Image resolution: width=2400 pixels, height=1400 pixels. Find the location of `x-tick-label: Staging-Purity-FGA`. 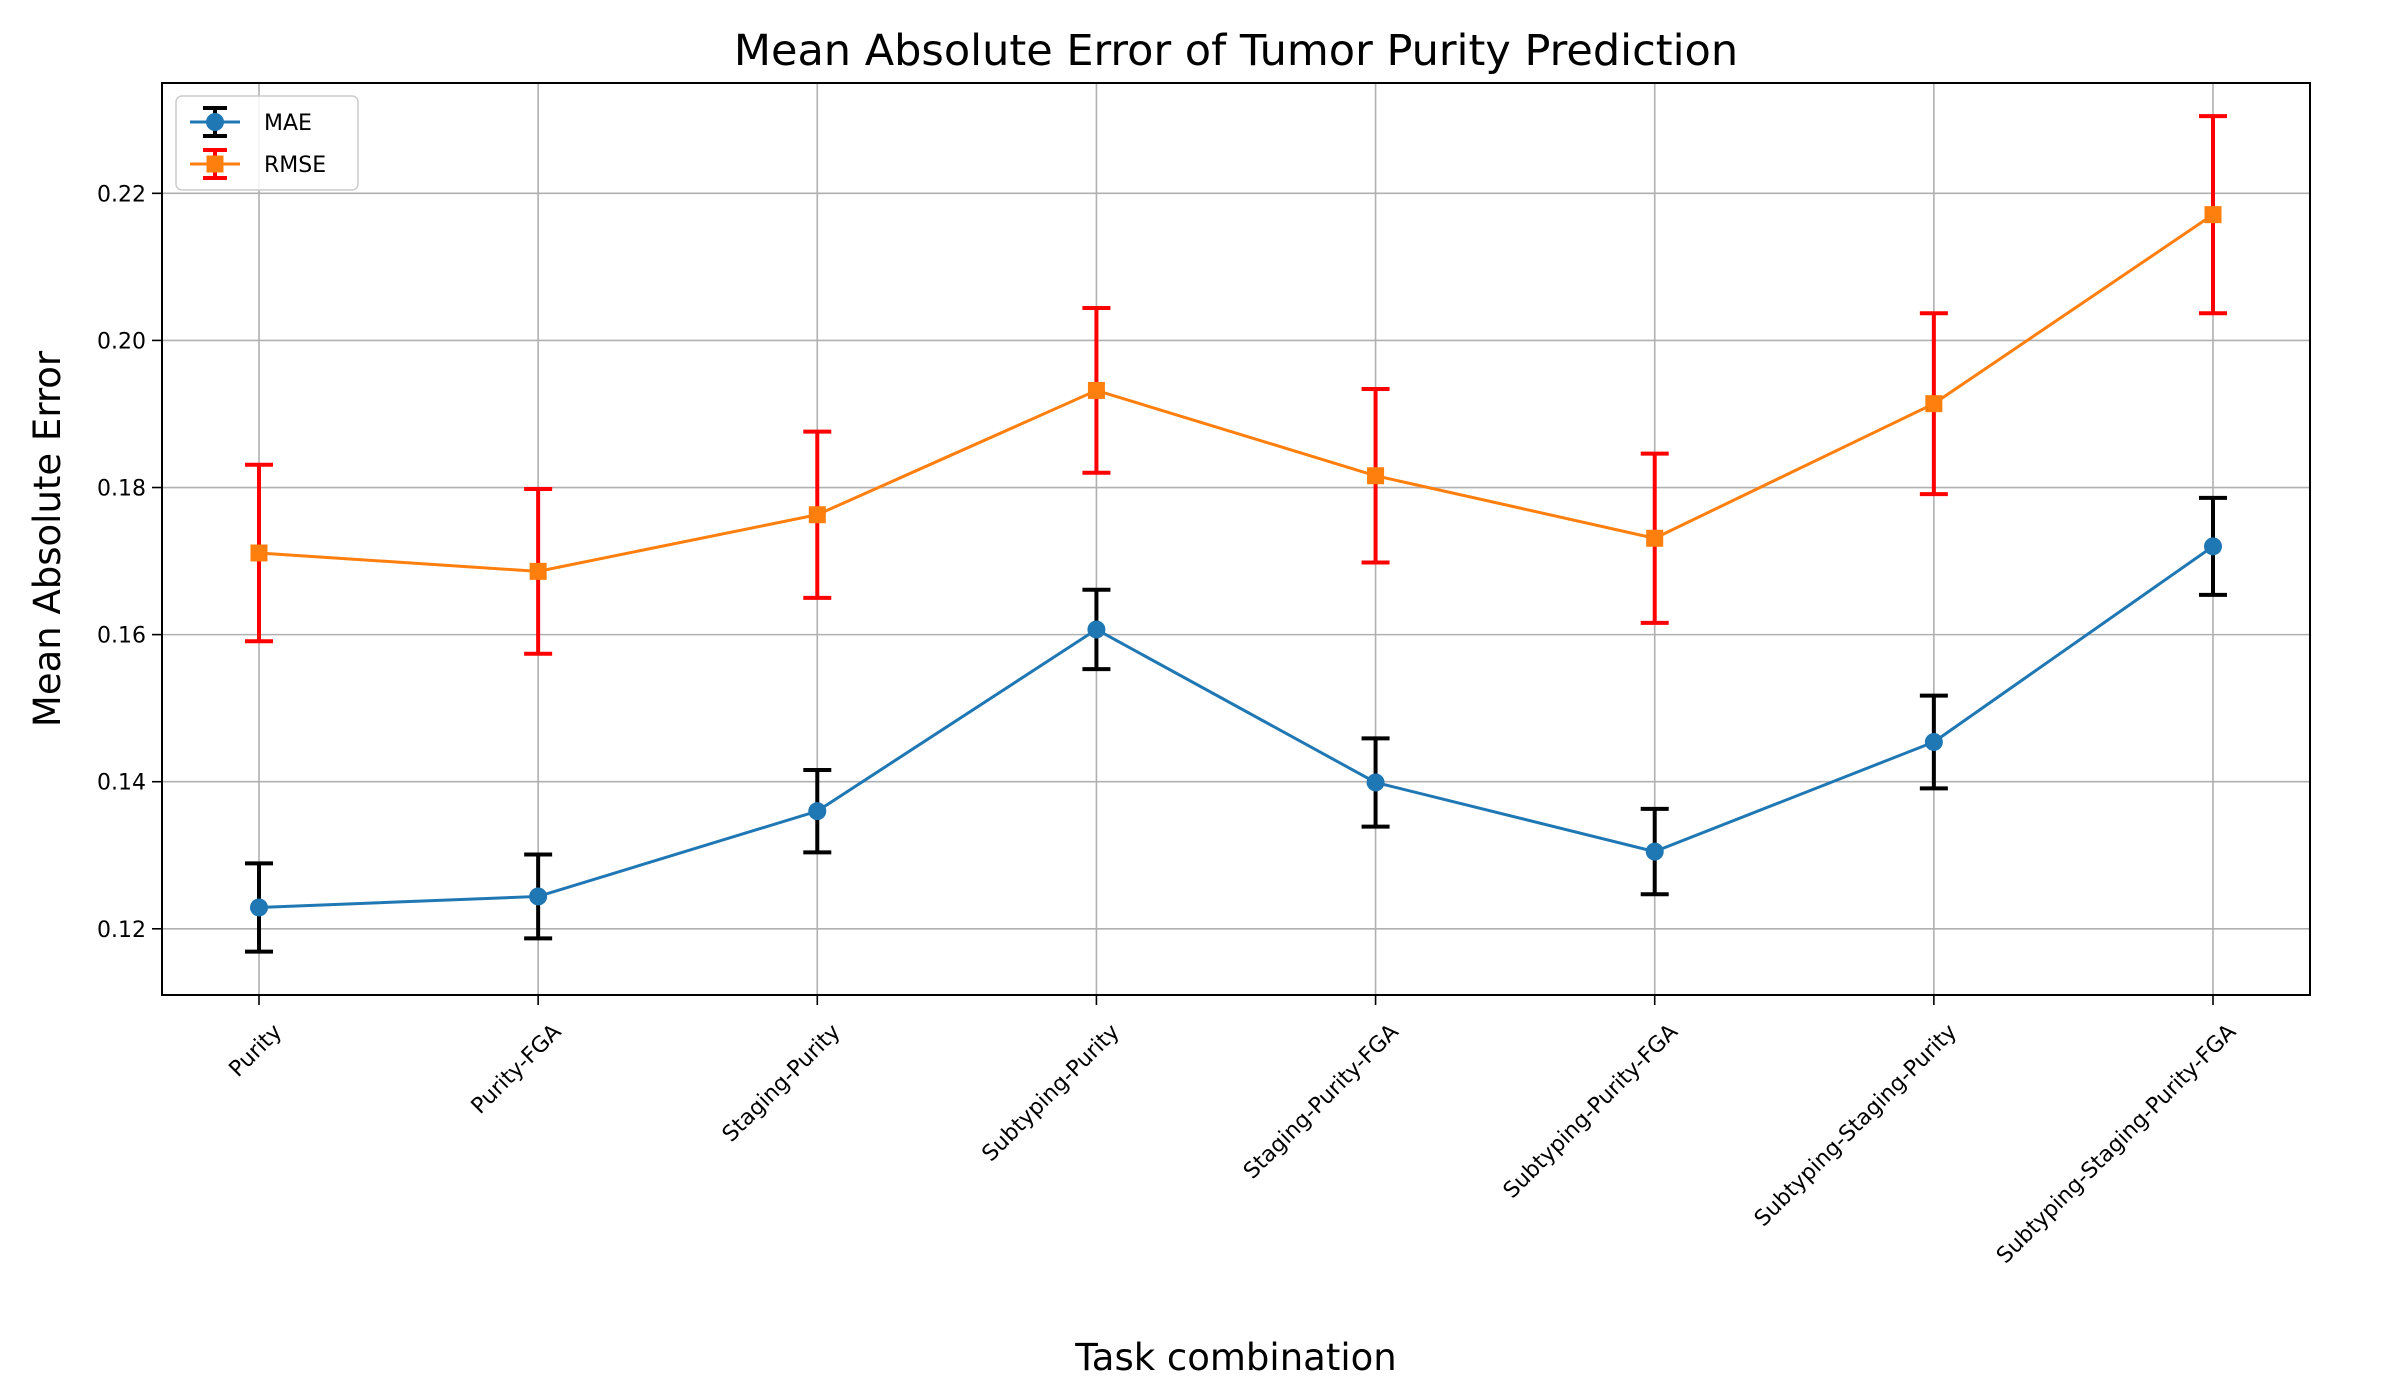

x-tick-label: Staging-Purity-FGA is located at coordinates (1321, 1102).